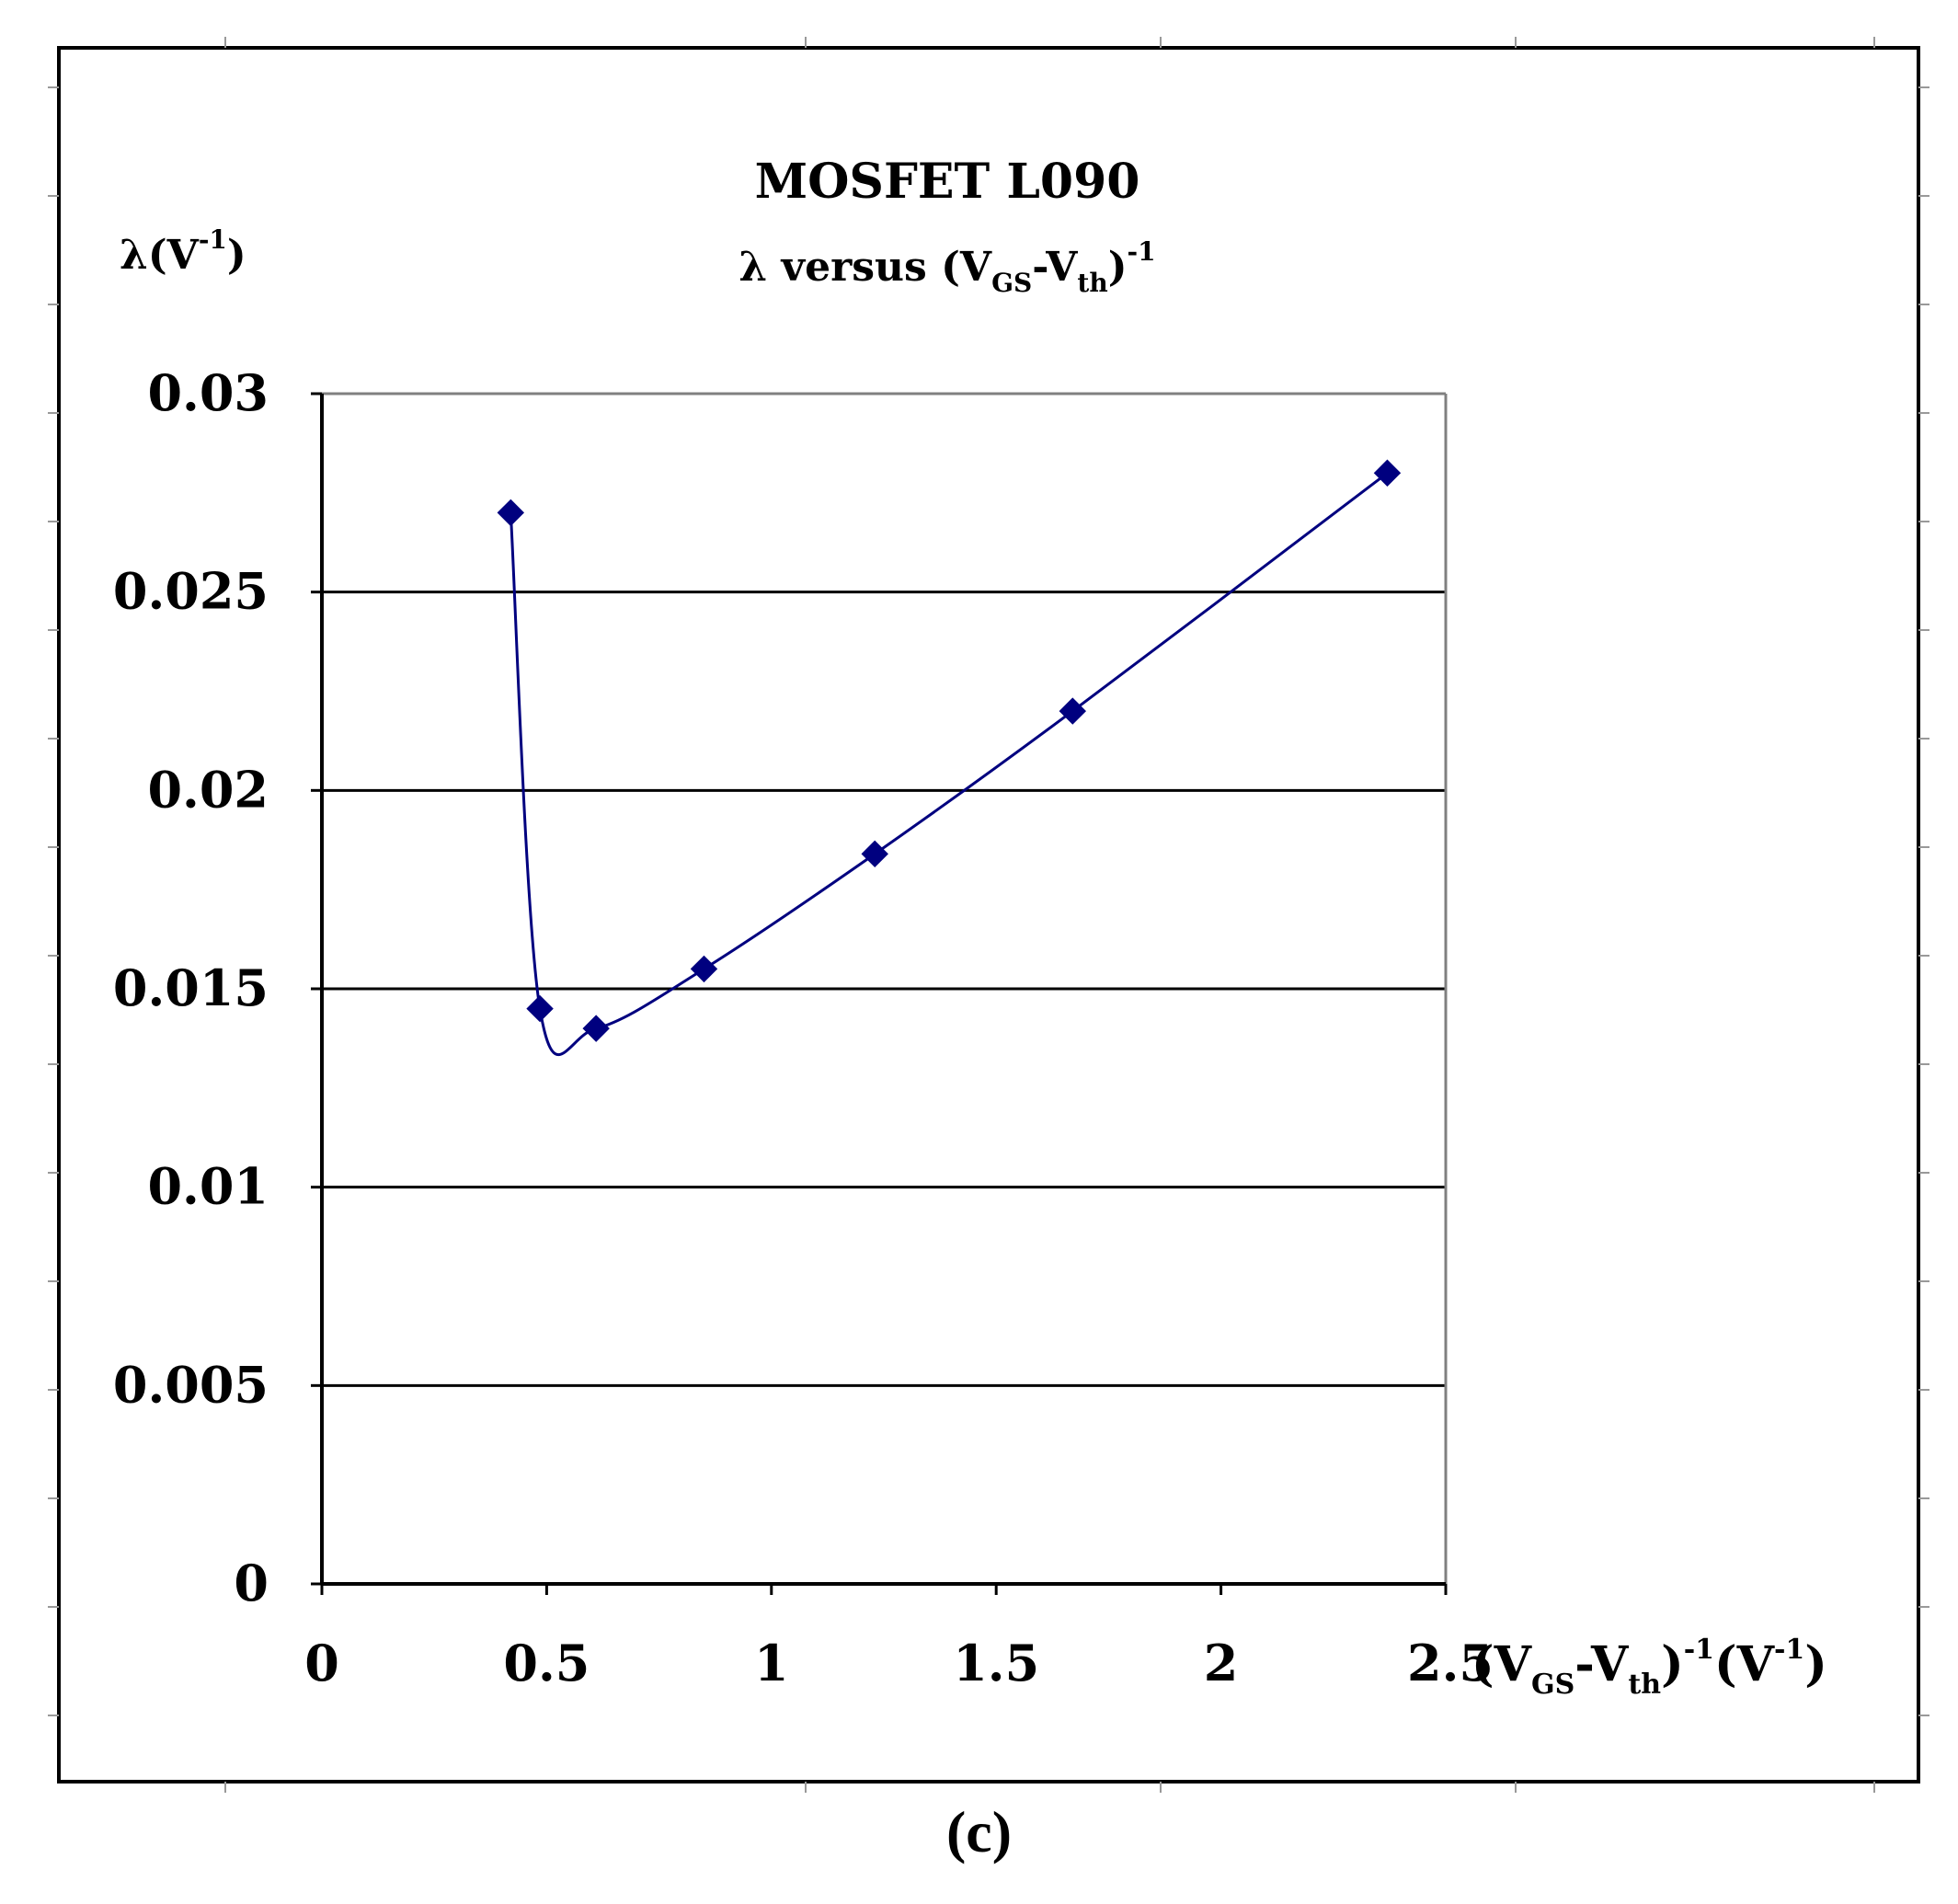 The width and height of the screenshot is (1958, 1904). Describe the element at coordinates (1502, 1664) in the screenshot. I see `xlabel-prefix: (V` at that location.